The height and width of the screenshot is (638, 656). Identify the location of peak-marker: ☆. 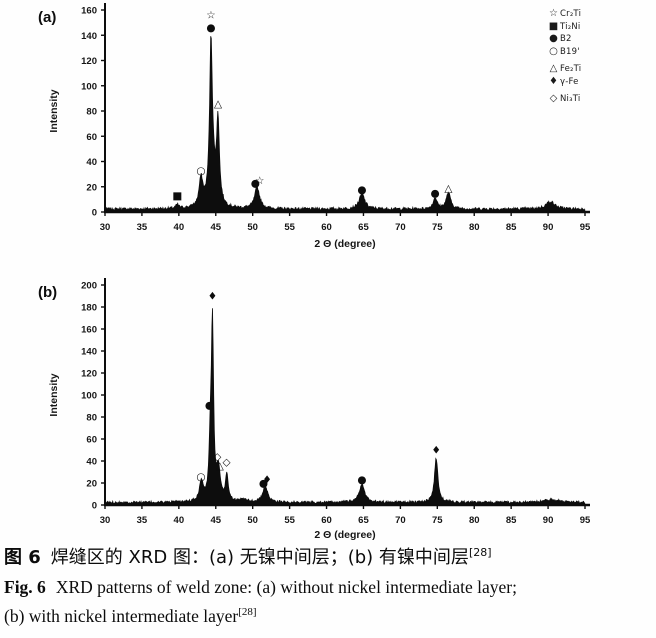
(259, 181).